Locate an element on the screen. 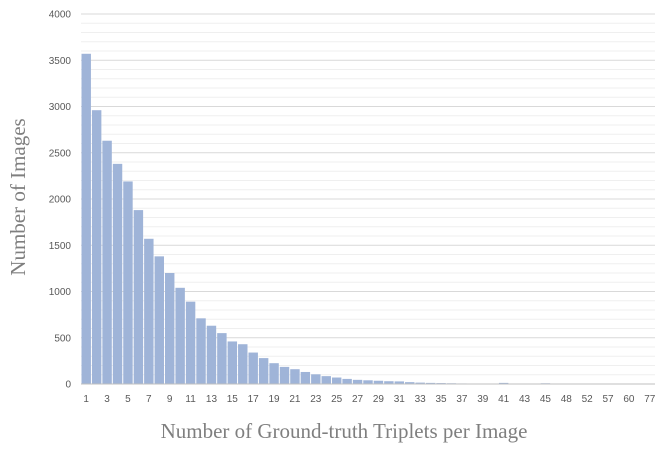 The height and width of the screenshot is (454, 665). y-tick-label: 3000 is located at coordinates (60, 107).